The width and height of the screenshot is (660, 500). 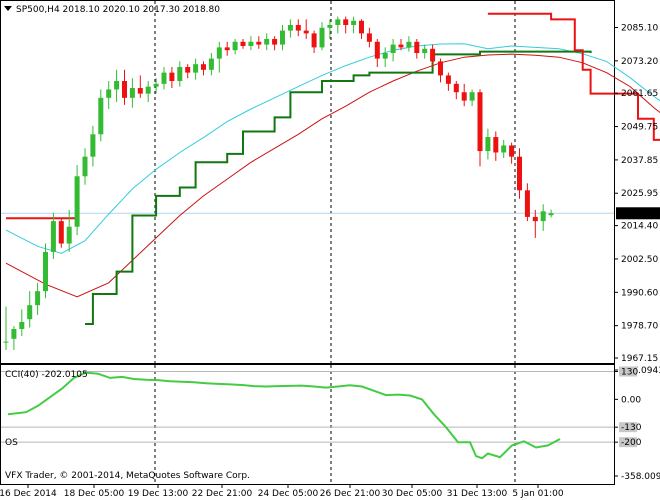 What do you see at coordinates (631, 428) in the screenshot?
I see `cci-tick-label: -130` at bounding box center [631, 428].